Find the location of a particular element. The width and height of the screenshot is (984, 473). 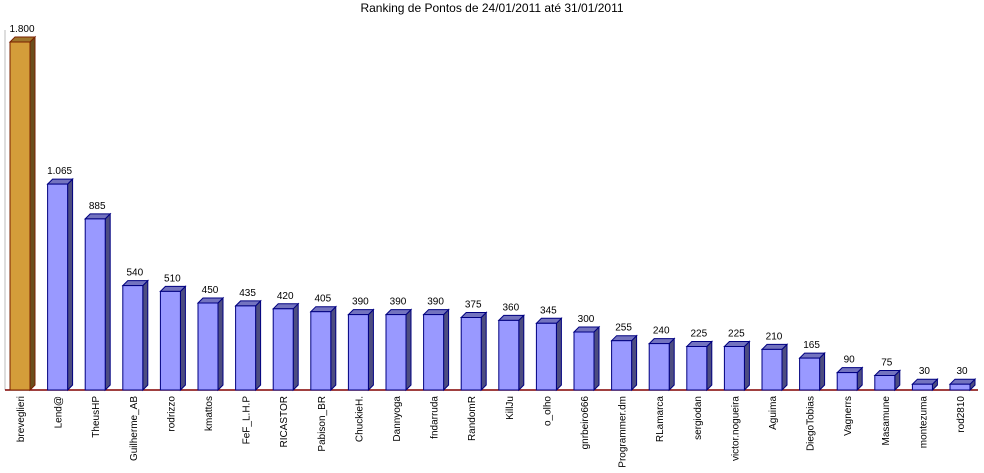

x-tick-label: DiegoTobias is located at coordinates (811, 423).